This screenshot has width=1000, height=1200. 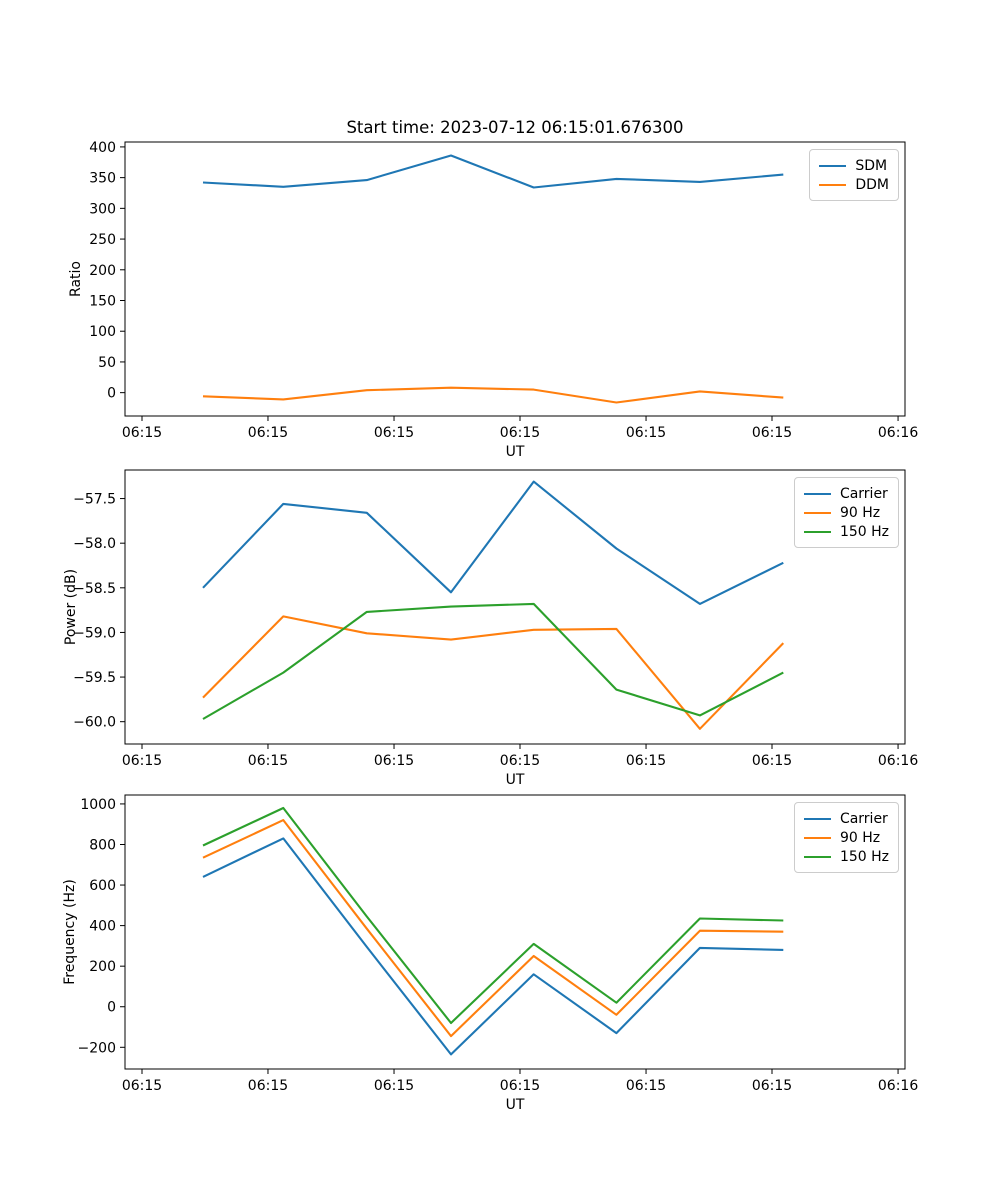 What do you see at coordinates (97, 1048) in the screenshot?
I see `y-tick-label: −200` at bounding box center [97, 1048].